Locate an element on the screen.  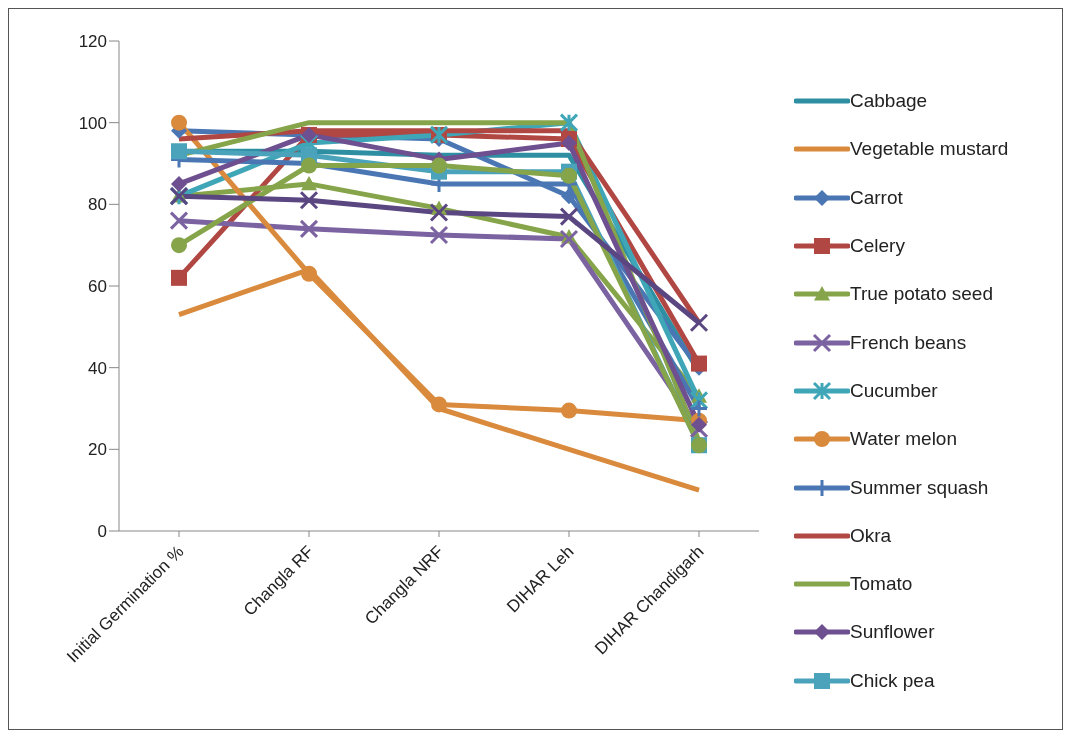
legend-label: Cucumber is located at coordinates (894, 390).